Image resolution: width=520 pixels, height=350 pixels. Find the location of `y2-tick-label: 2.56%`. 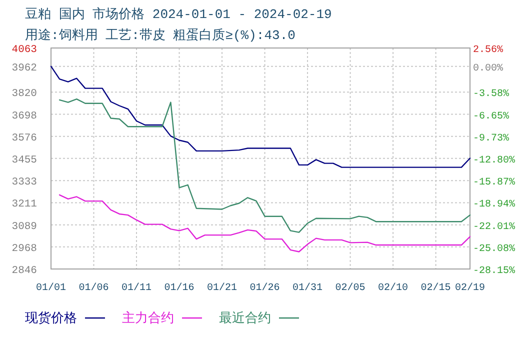

y2-tick-label: 2.56% is located at coordinates (488, 50).